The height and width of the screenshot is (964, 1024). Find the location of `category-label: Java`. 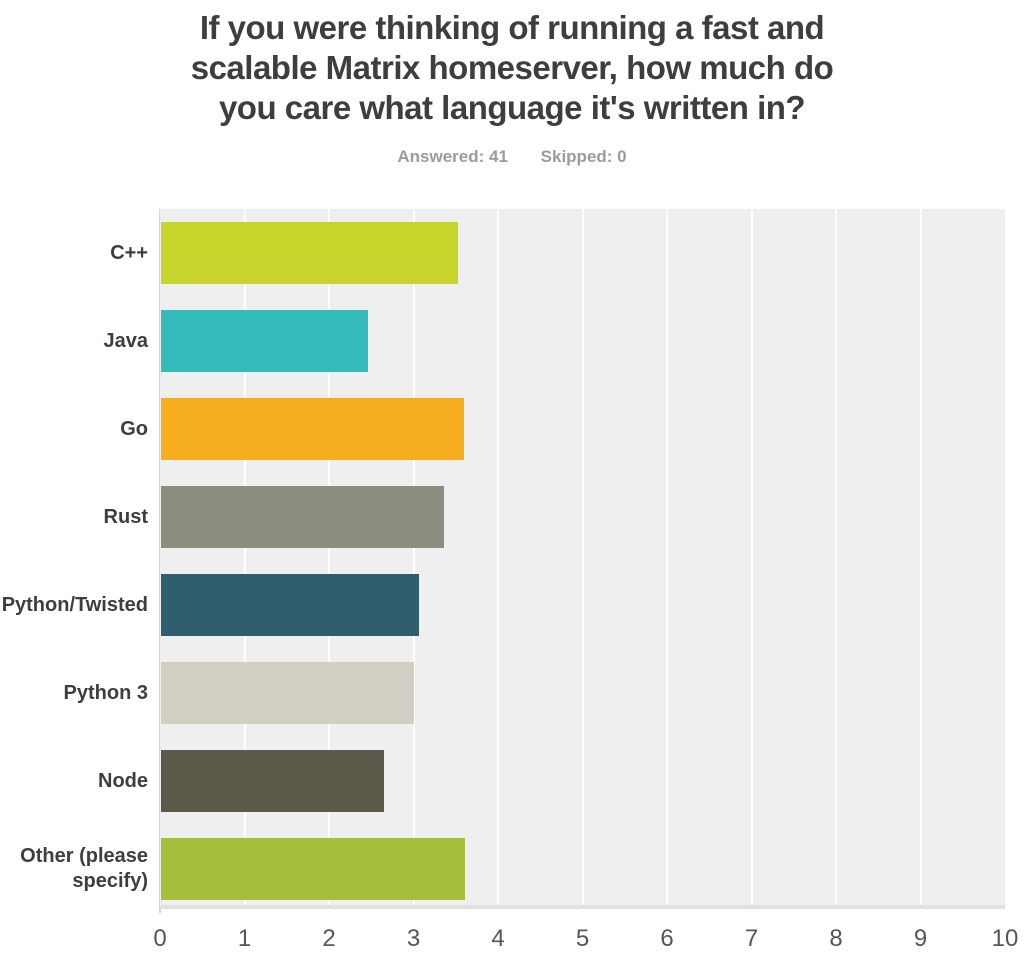

category-label: Java is located at coordinates (126, 340).